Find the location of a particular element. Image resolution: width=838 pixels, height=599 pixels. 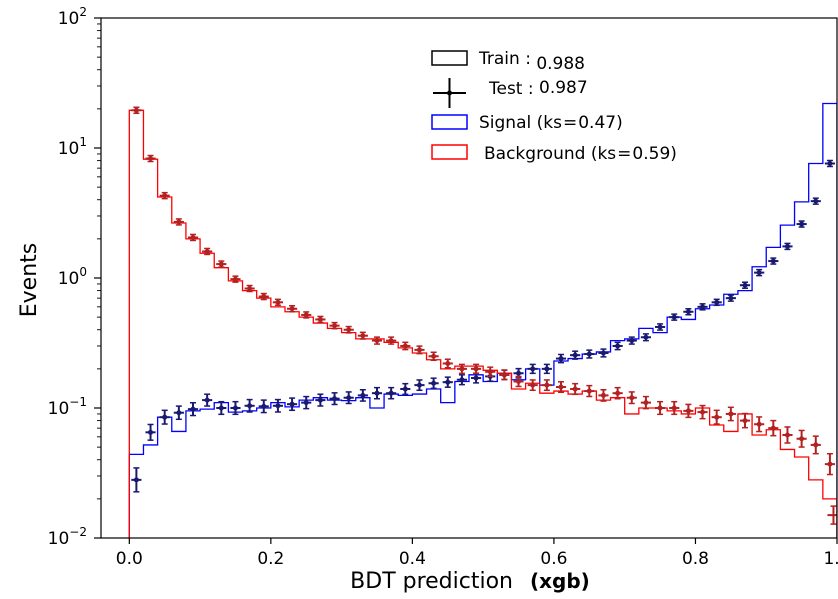

x-axis-label-suffix: (xgb) is located at coordinates (560, 581).